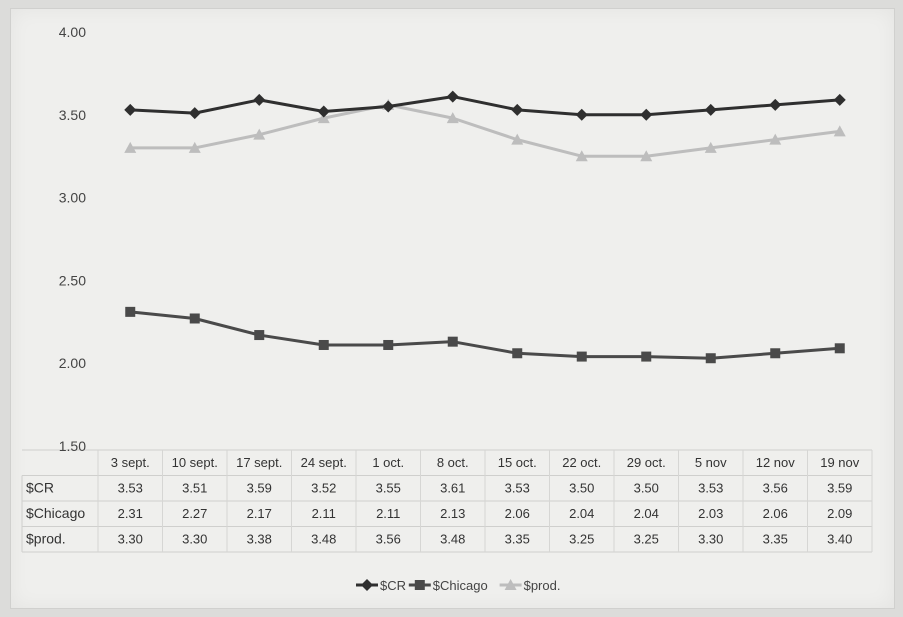 This screenshot has height=617, width=903. Describe the element at coordinates (711, 462) in the screenshot. I see `x-category-label: 5 nov` at that location.